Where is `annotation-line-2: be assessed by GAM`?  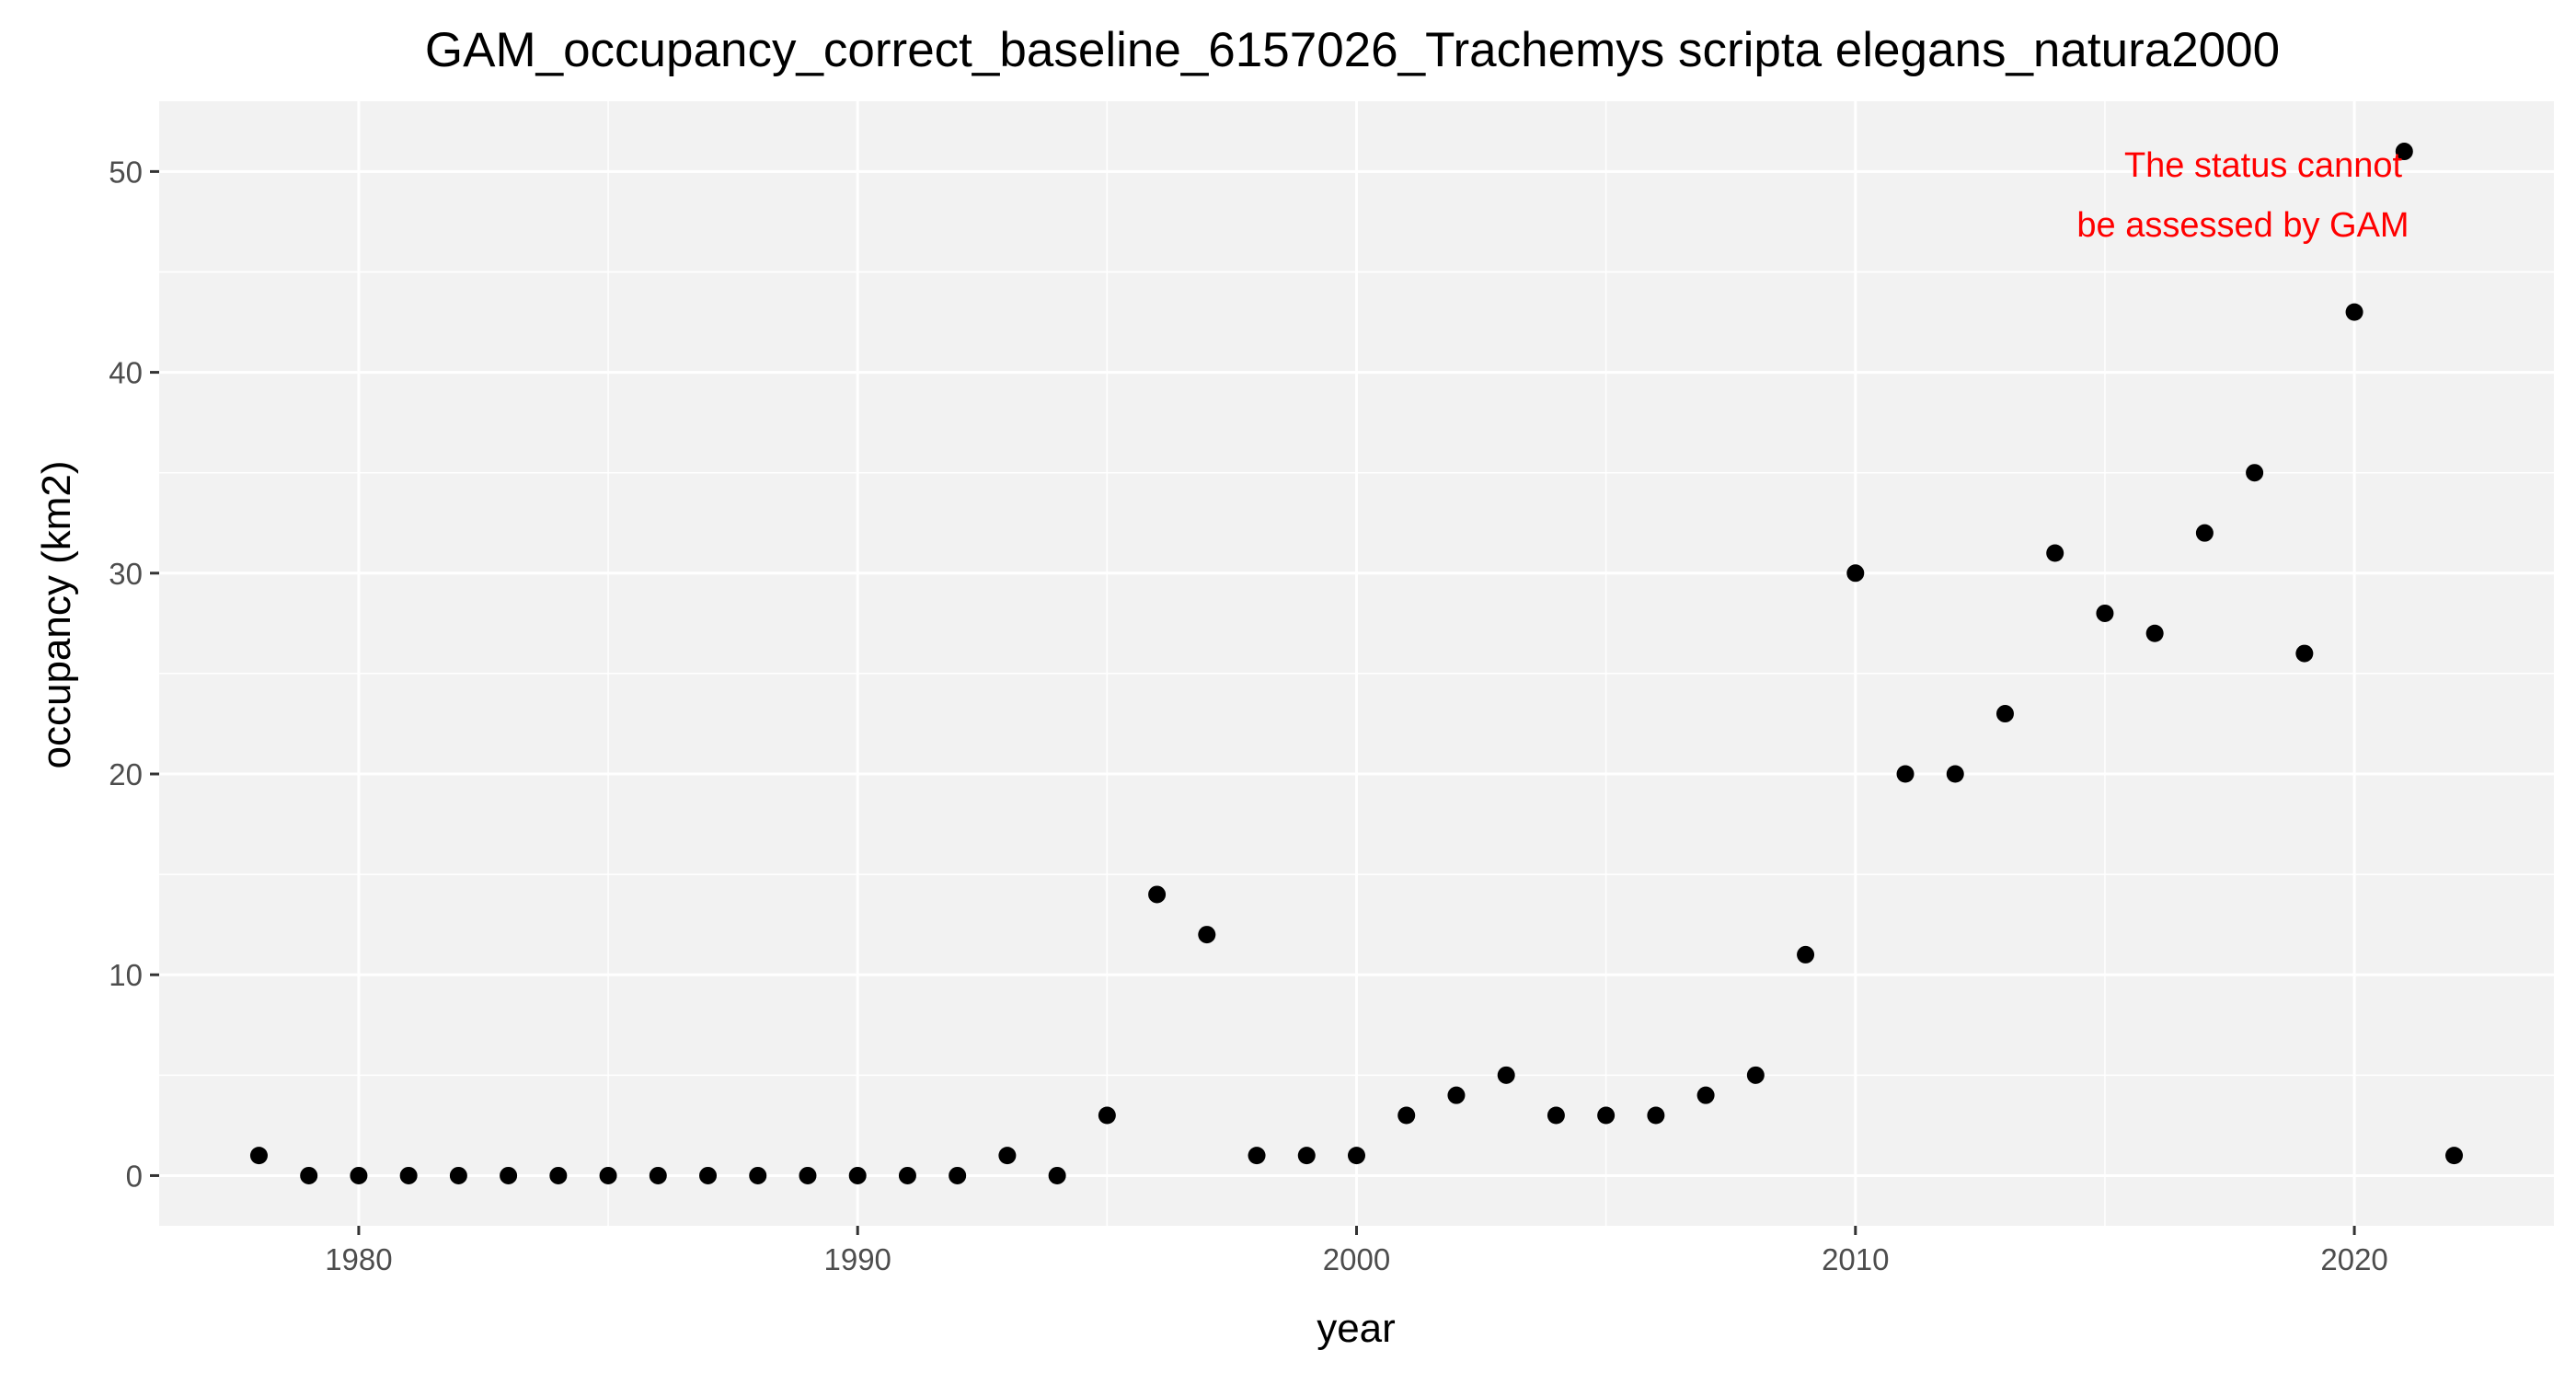
annotation-line-2: be assessed by GAM is located at coordinates (2242, 225).